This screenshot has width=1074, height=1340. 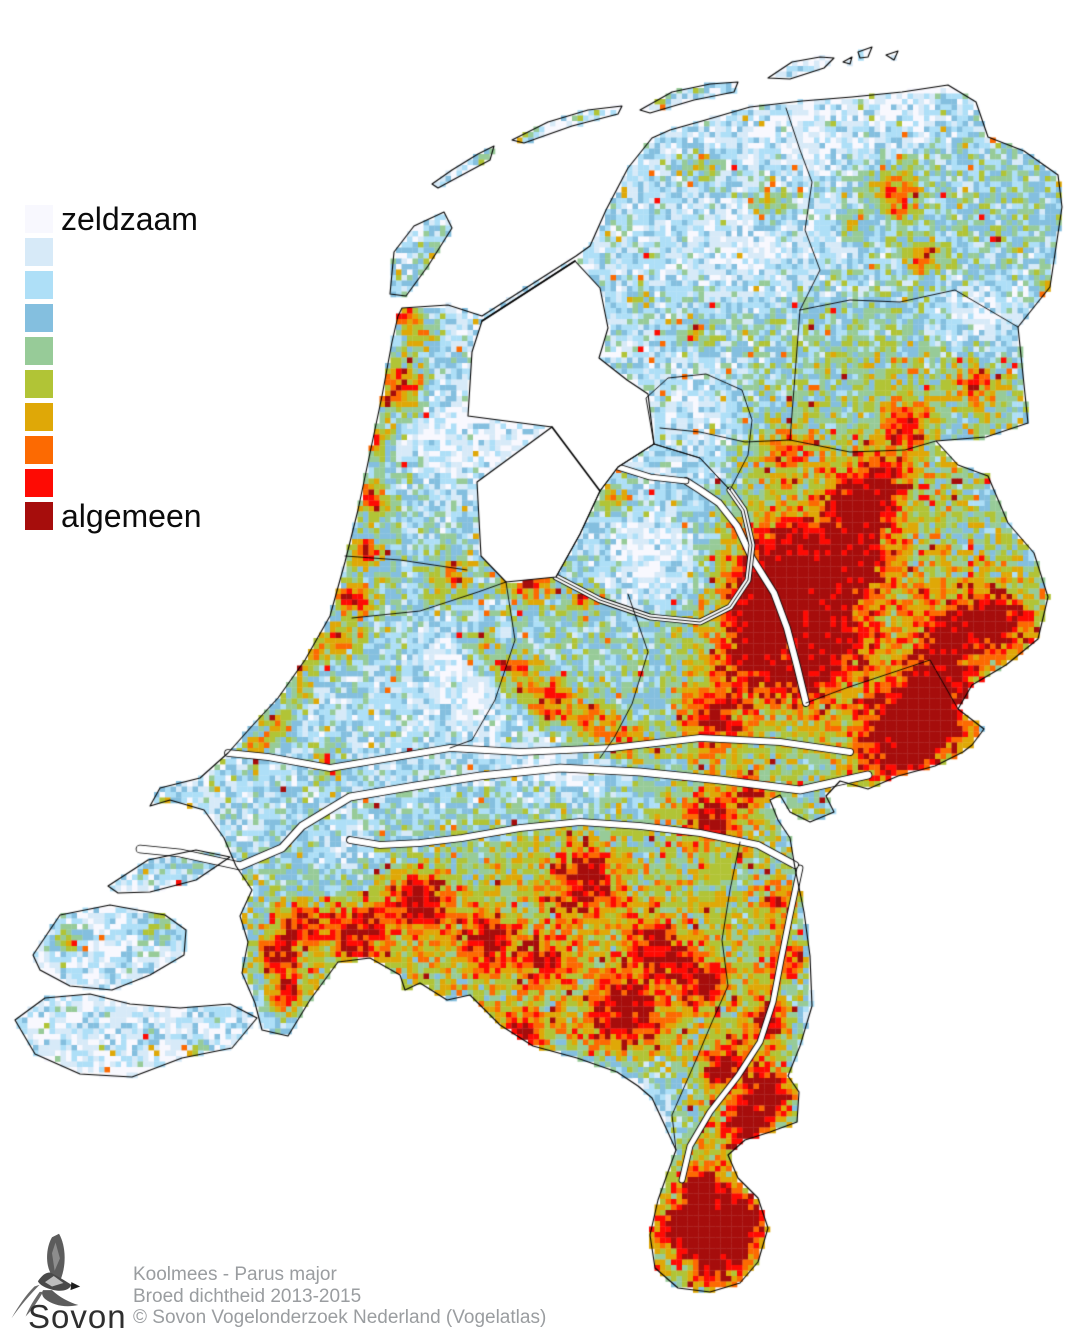 What do you see at coordinates (129, 219) in the screenshot?
I see `legend-label: zeldzaam` at bounding box center [129, 219].